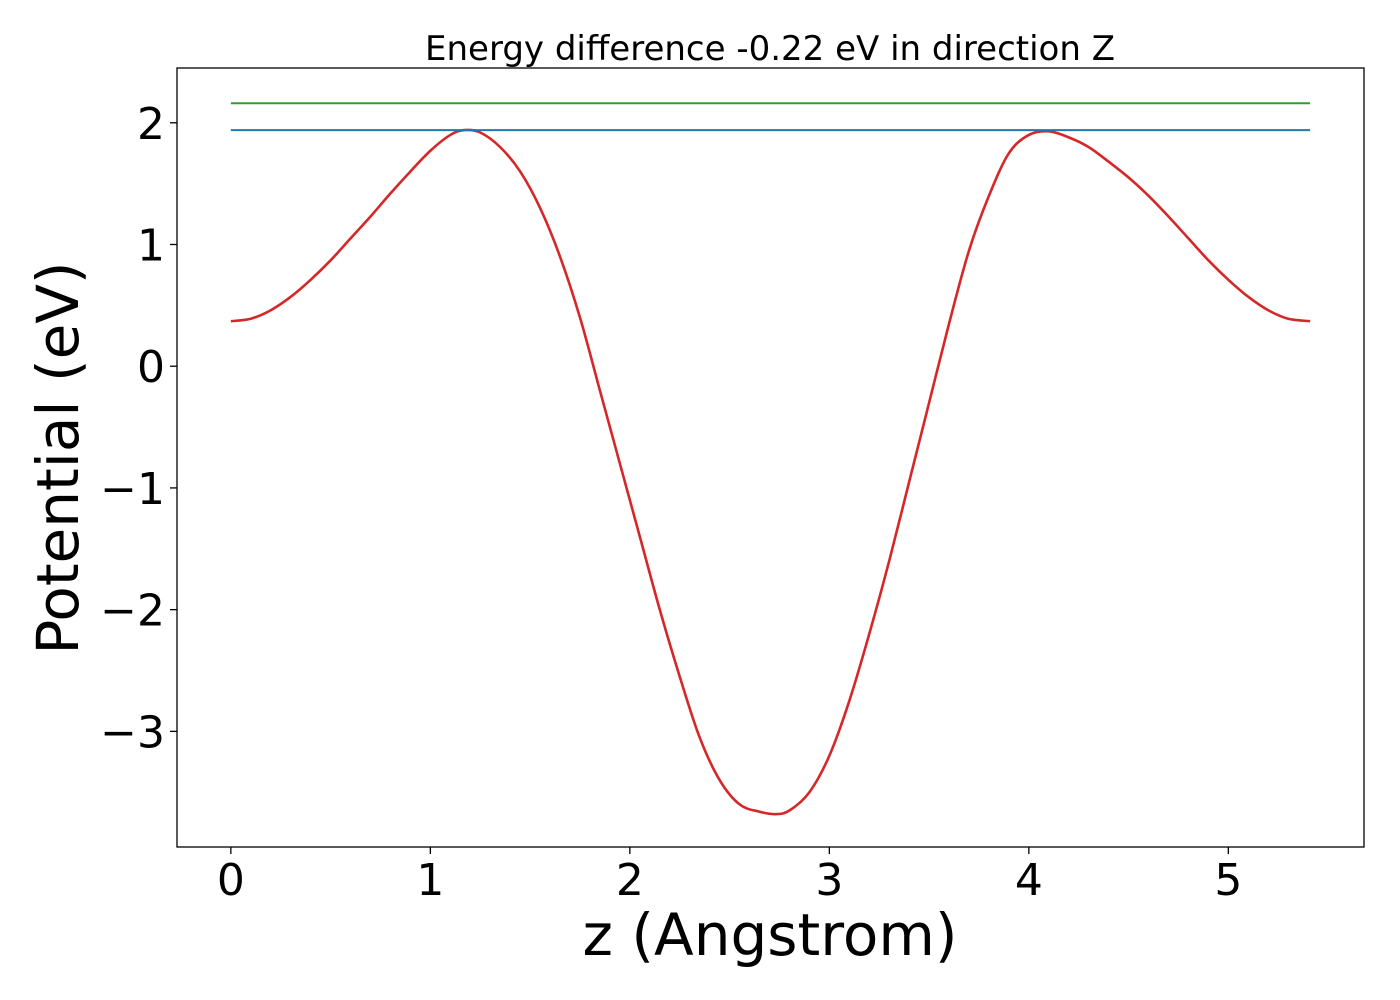 The image size is (1400, 1000). I want to click on y-tick-label-4: 1, so click(151, 245).